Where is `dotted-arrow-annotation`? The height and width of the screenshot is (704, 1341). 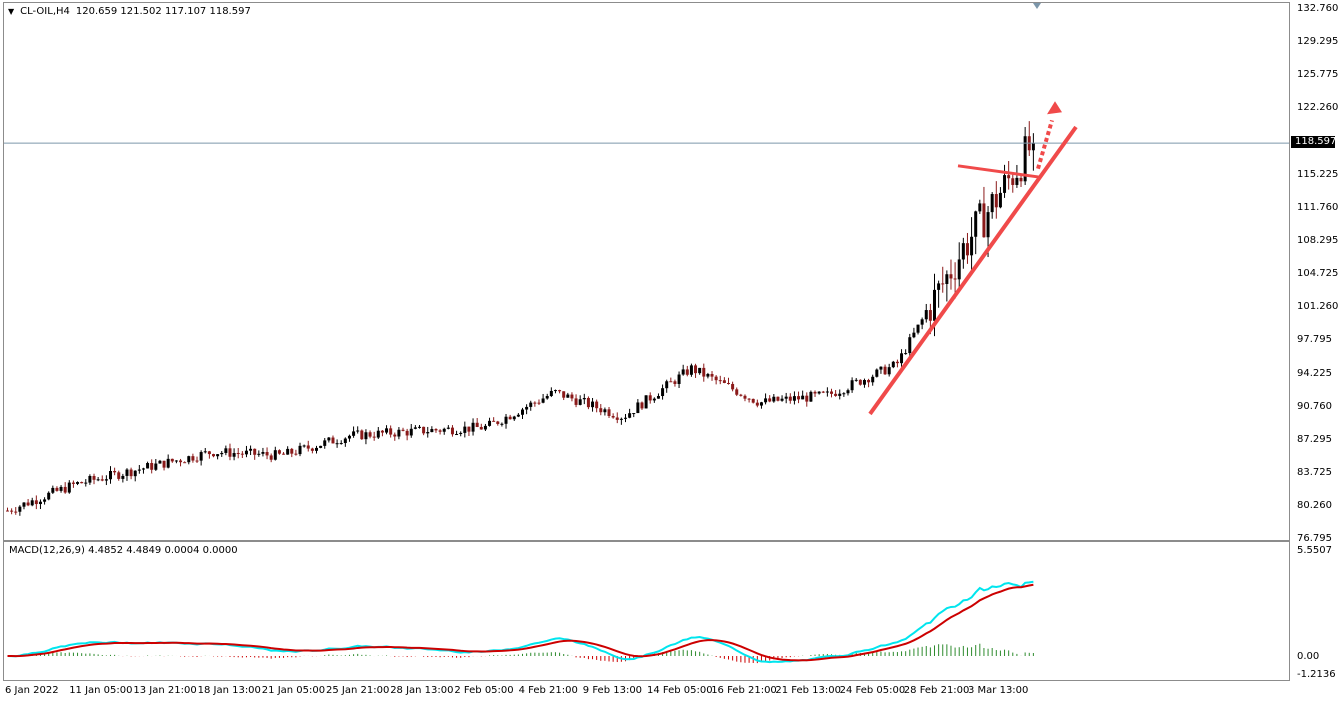 dotted-arrow-annotation is located at coordinates (1045, 144).